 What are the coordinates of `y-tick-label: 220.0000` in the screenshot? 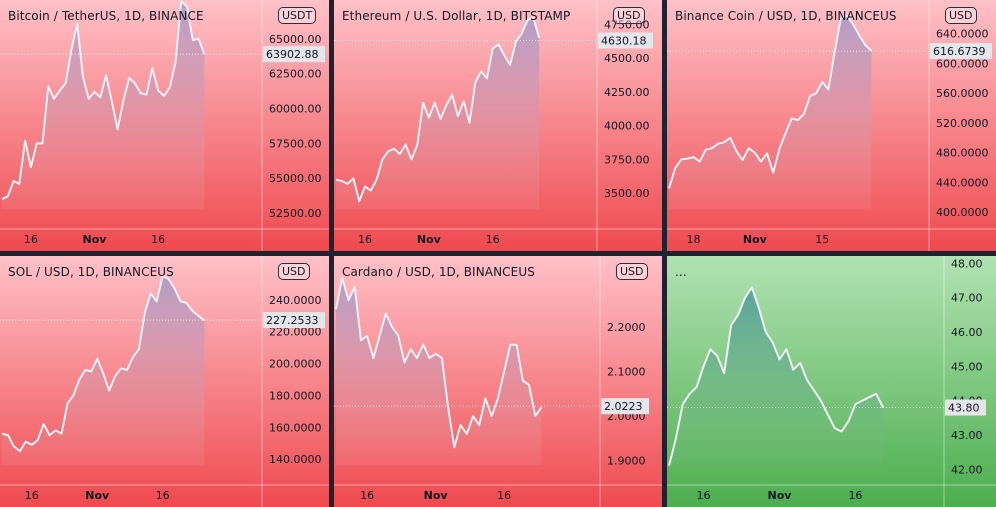 It's located at (295, 332).